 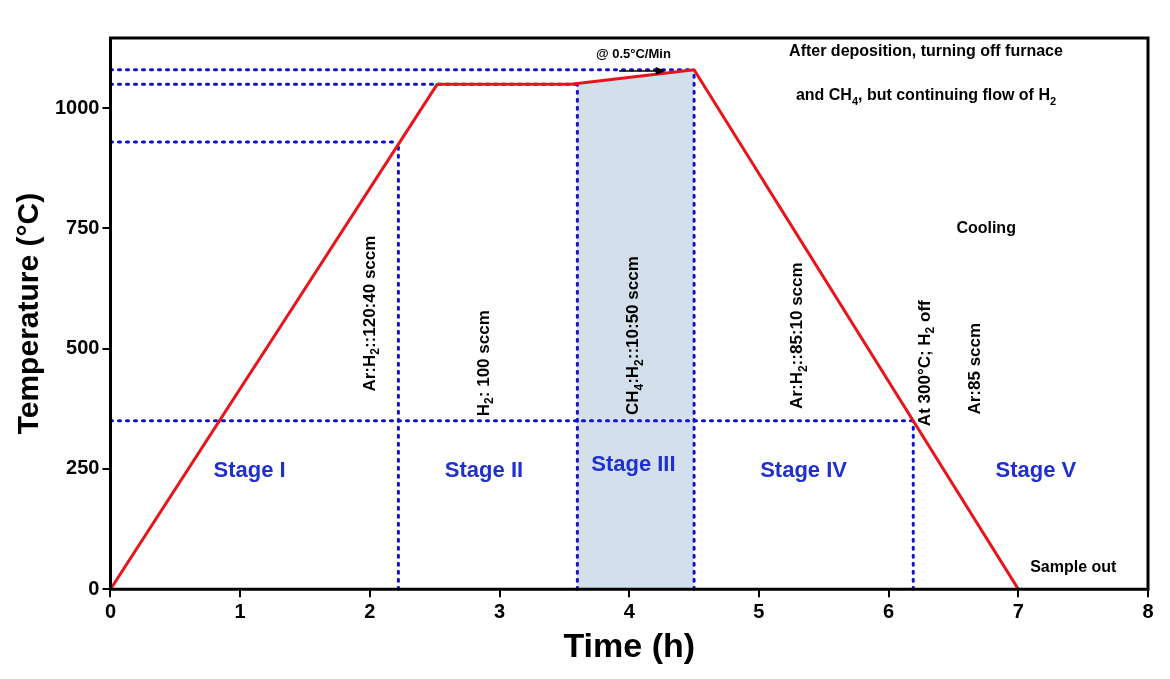 What do you see at coordinates (1148, 610) in the screenshot?
I see `x-tick-label: 8` at bounding box center [1148, 610].